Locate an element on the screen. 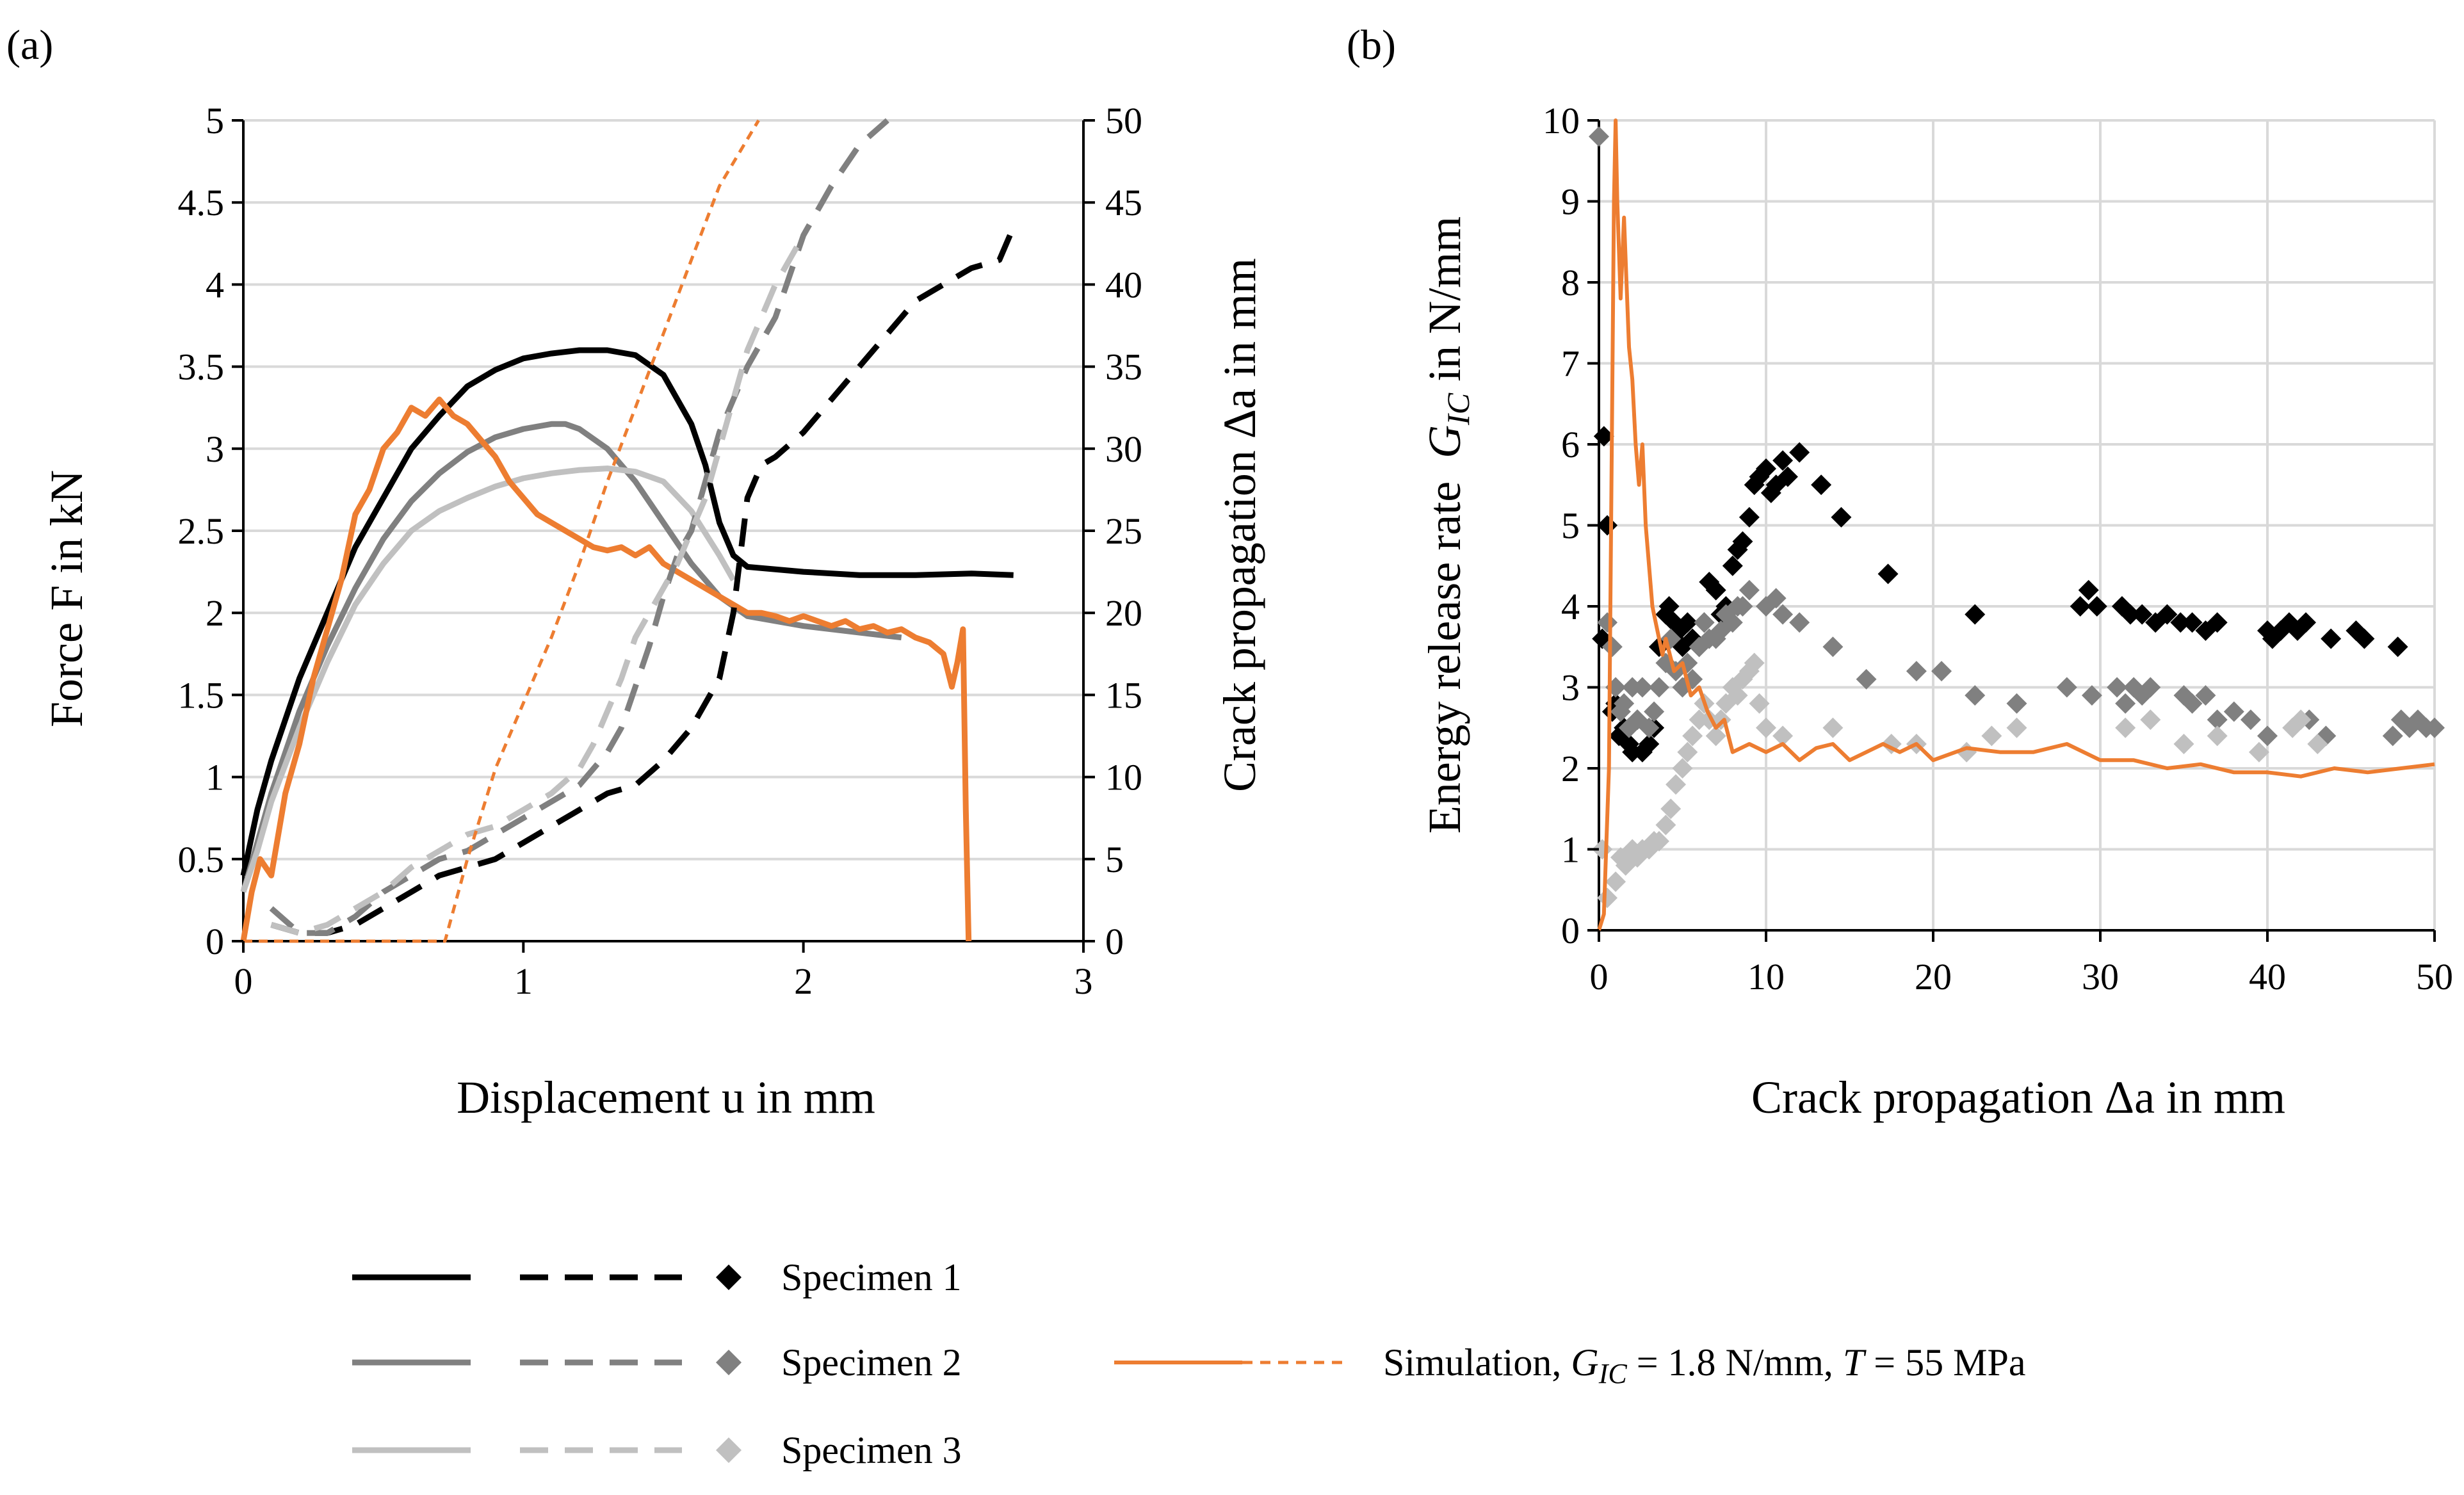 The image size is (2464, 1495). legend-simulation-label: Simulation, GIC = 1.8 N/mm, T = 55 MPa is located at coordinates (1704, 1365).